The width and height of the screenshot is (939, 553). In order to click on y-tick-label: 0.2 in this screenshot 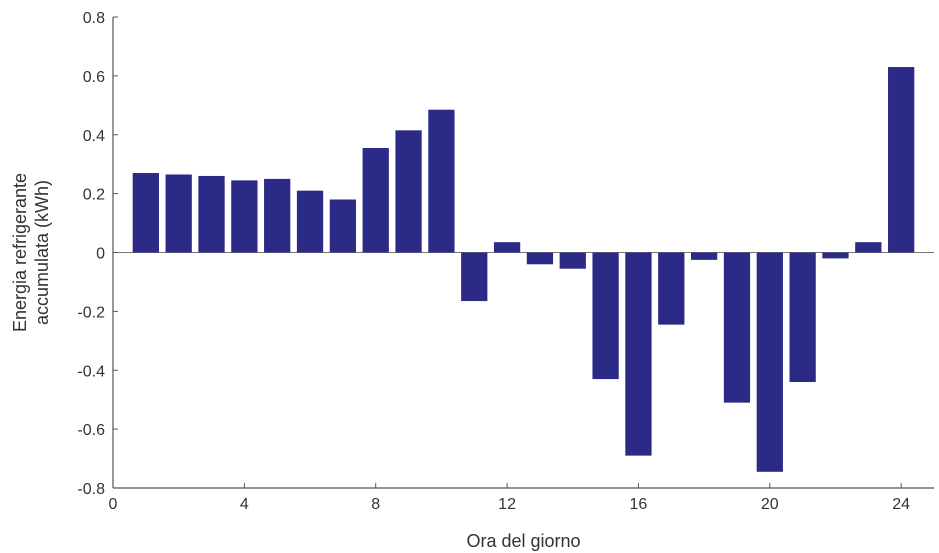, I will do `click(94, 195)`.